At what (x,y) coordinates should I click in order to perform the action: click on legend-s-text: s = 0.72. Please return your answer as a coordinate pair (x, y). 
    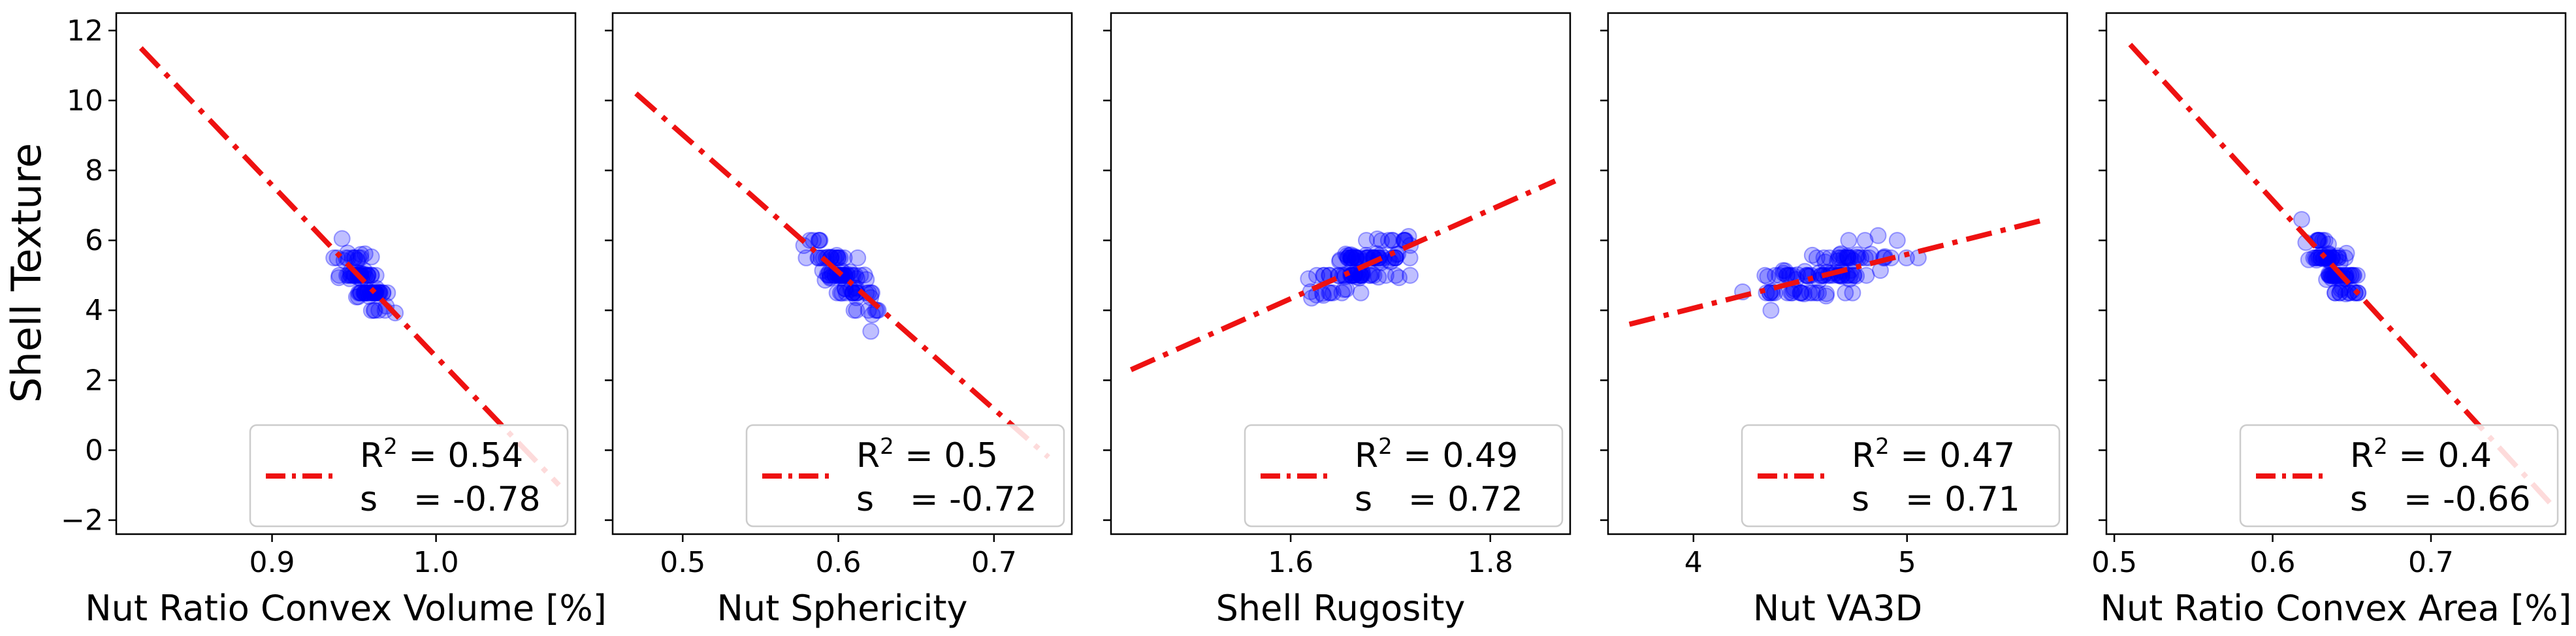
    Looking at the image, I should click on (1439, 499).